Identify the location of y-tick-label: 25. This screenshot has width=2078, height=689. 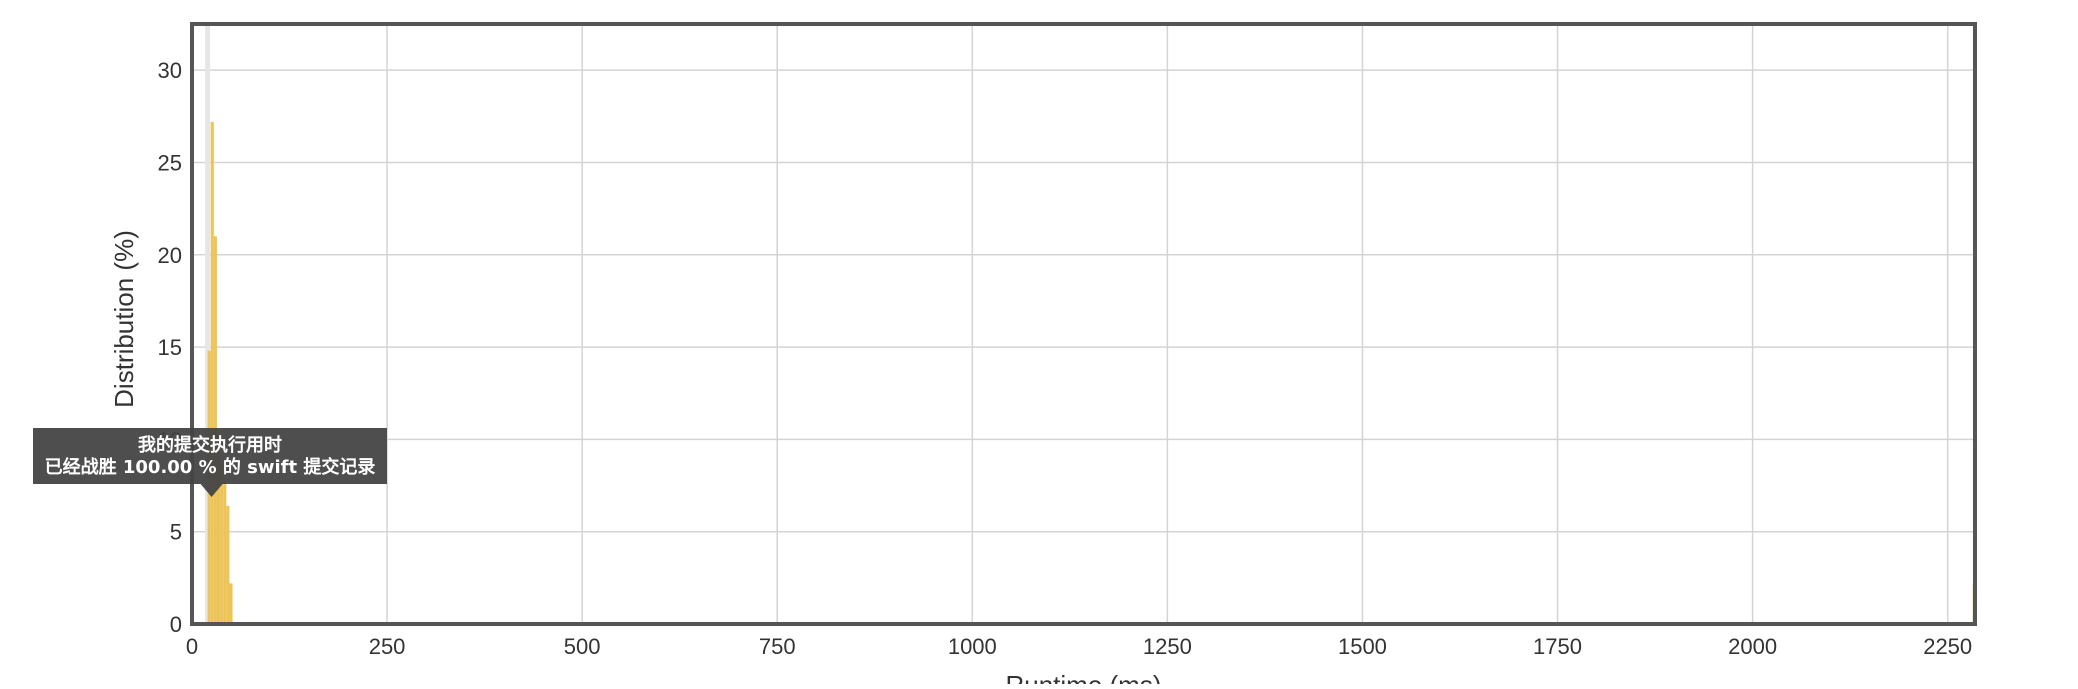
(170, 162).